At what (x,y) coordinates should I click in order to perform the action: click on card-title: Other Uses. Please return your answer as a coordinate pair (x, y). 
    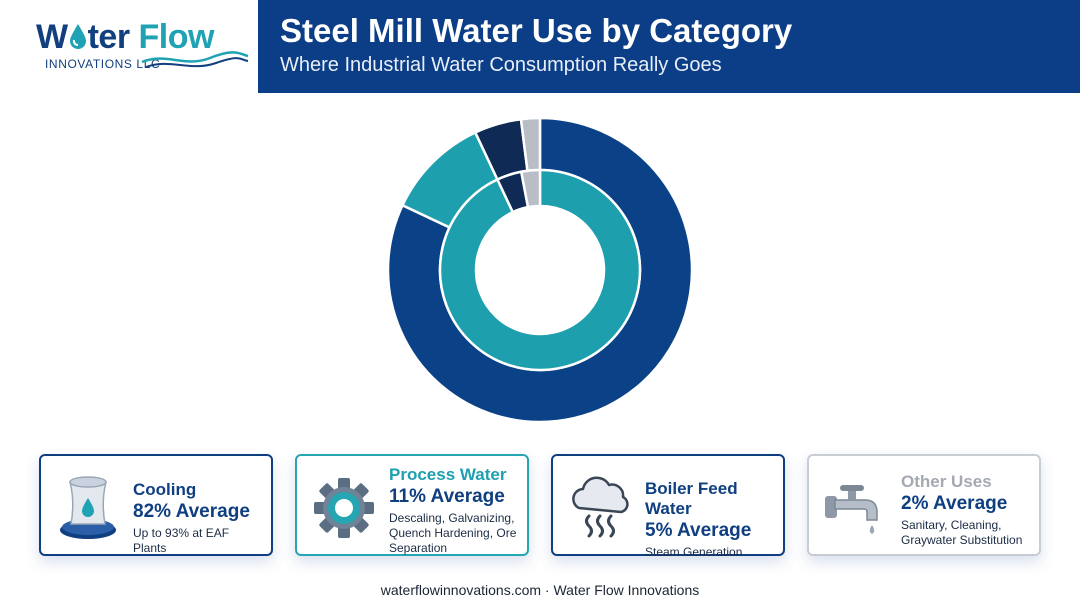
    Looking at the image, I should click on (946, 481).